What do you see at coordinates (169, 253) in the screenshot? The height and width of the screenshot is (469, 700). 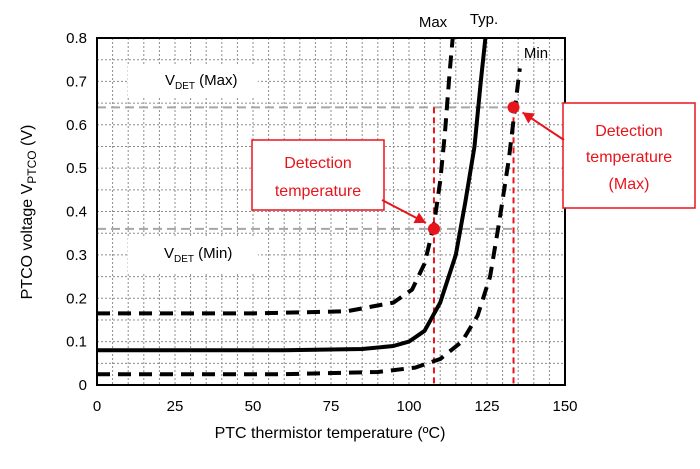 I see `vdet-min-main: V` at bounding box center [169, 253].